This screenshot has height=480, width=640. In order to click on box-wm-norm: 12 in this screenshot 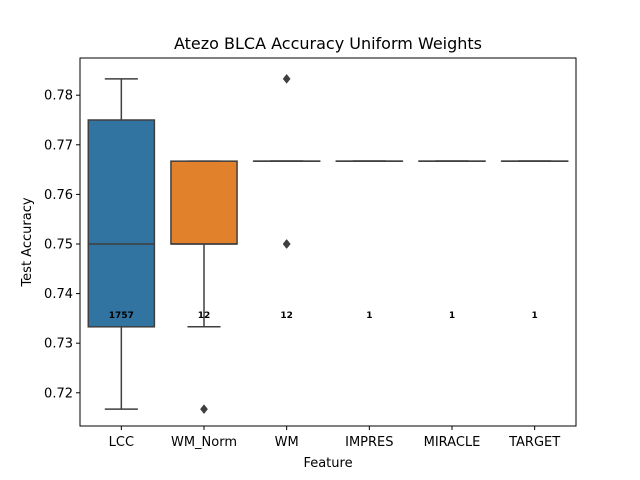, I will do `click(204, 287)`.